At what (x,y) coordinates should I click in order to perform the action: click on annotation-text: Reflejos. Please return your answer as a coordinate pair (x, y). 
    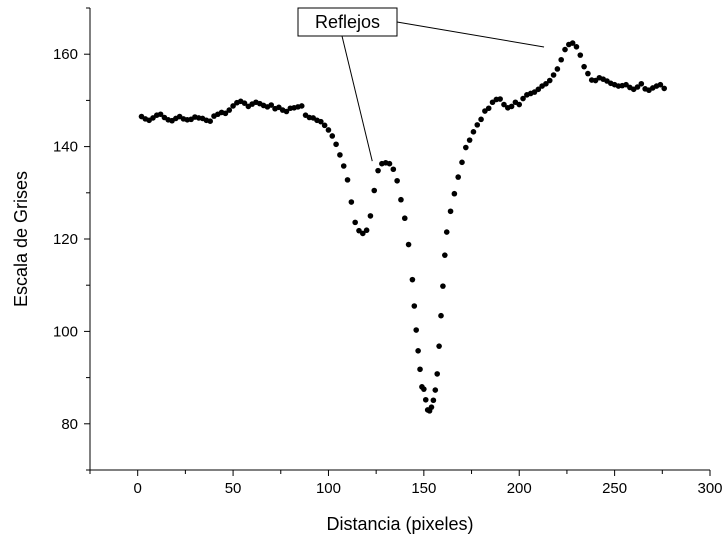
    Looking at the image, I should click on (347, 22).